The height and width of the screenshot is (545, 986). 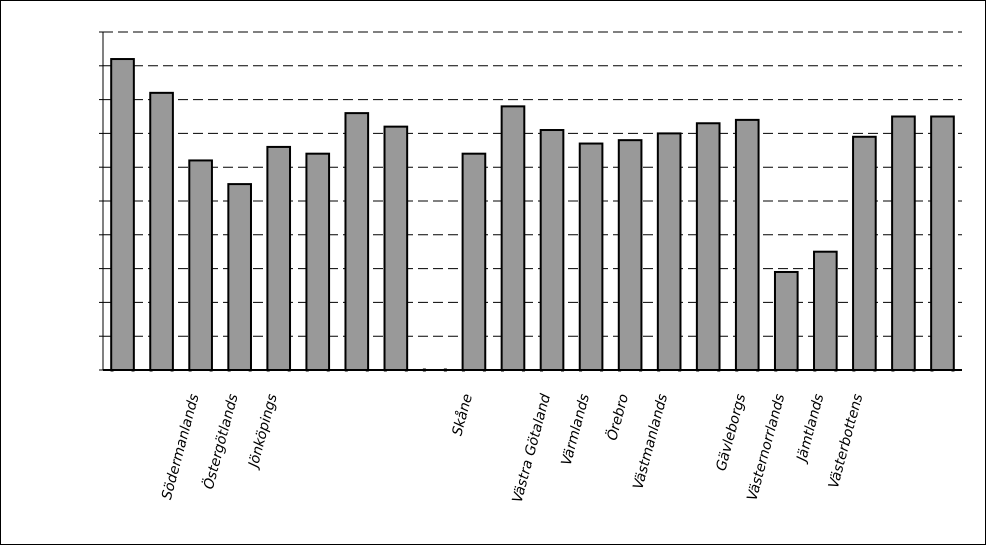 What do you see at coordinates (180, 447) in the screenshot?
I see `x-tick-label: Södermanlands` at bounding box center [180, 447].